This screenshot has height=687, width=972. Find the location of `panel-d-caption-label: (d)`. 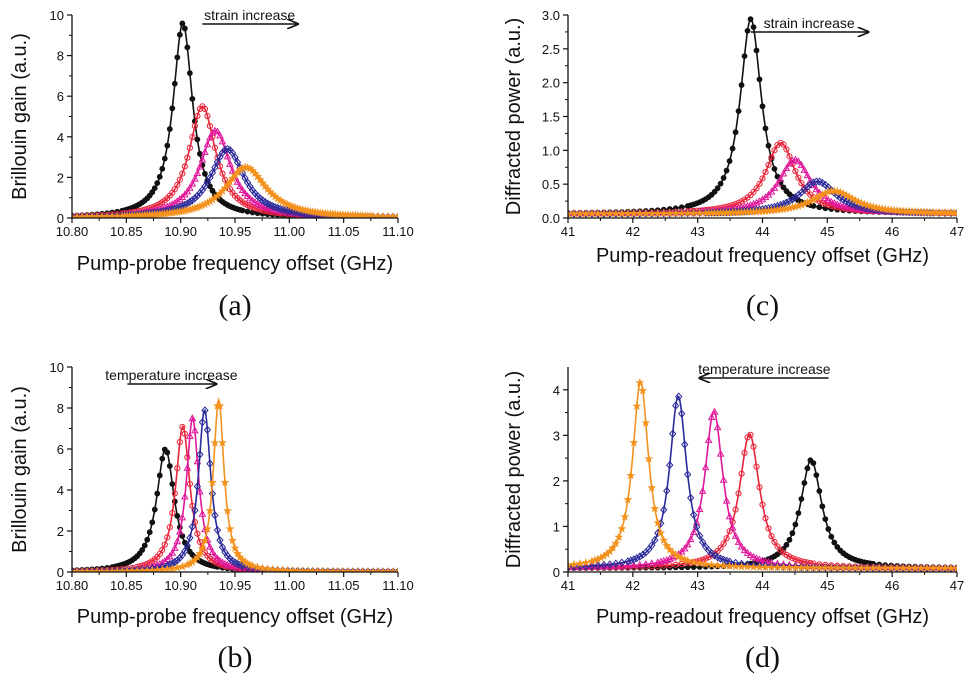

panel-d-caption-label: (d) is located at coordinates (762, 657).